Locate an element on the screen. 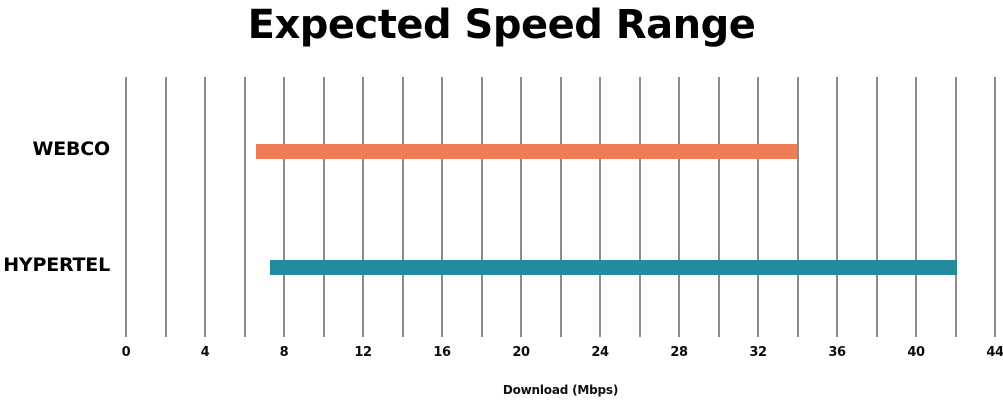 The height and width of the screenshot is (405, 1003). x-tick-label: 28 is located at coordinates (679, 352).